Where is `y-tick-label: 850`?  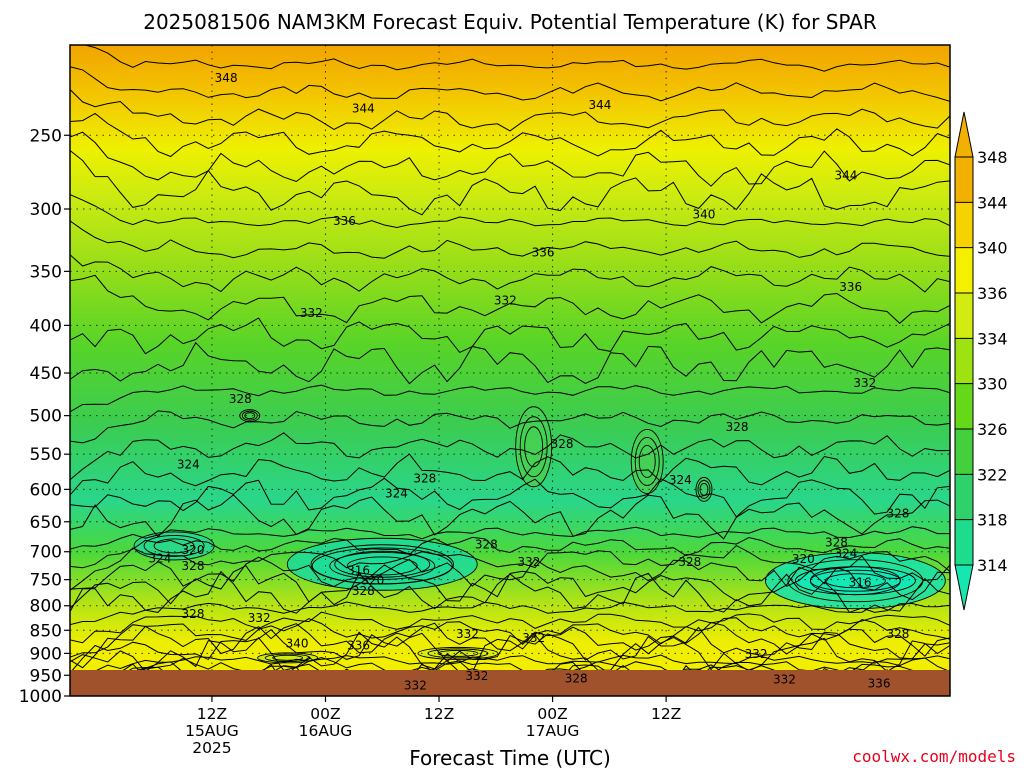
y-tick-label: 850 is located at coordinates (46, 631).